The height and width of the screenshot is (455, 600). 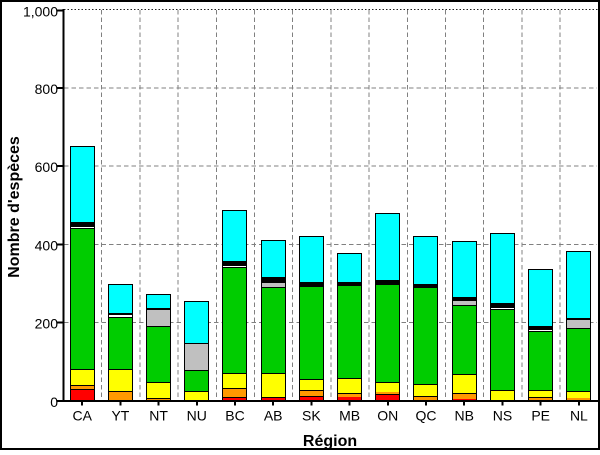 What do you see at coordinates (349, 416) in the screenshot?
I see `svg-text: MB` at bounding box center [349, 416].